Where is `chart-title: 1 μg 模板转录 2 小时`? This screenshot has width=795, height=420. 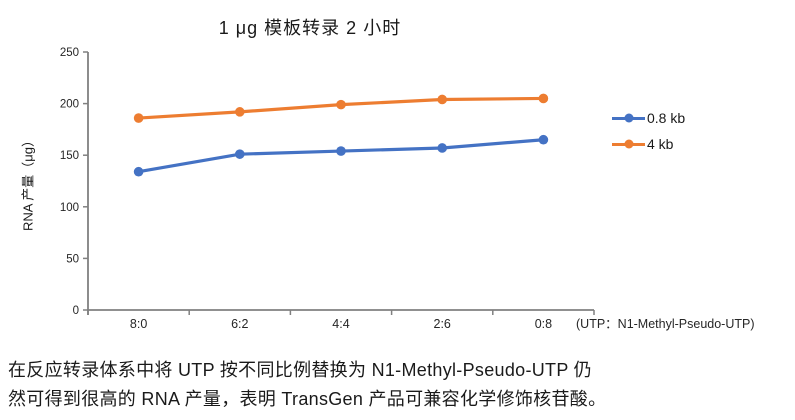
chart-title: 1 μg 模板转录 2 小时 is located at coordinates (310, 28).